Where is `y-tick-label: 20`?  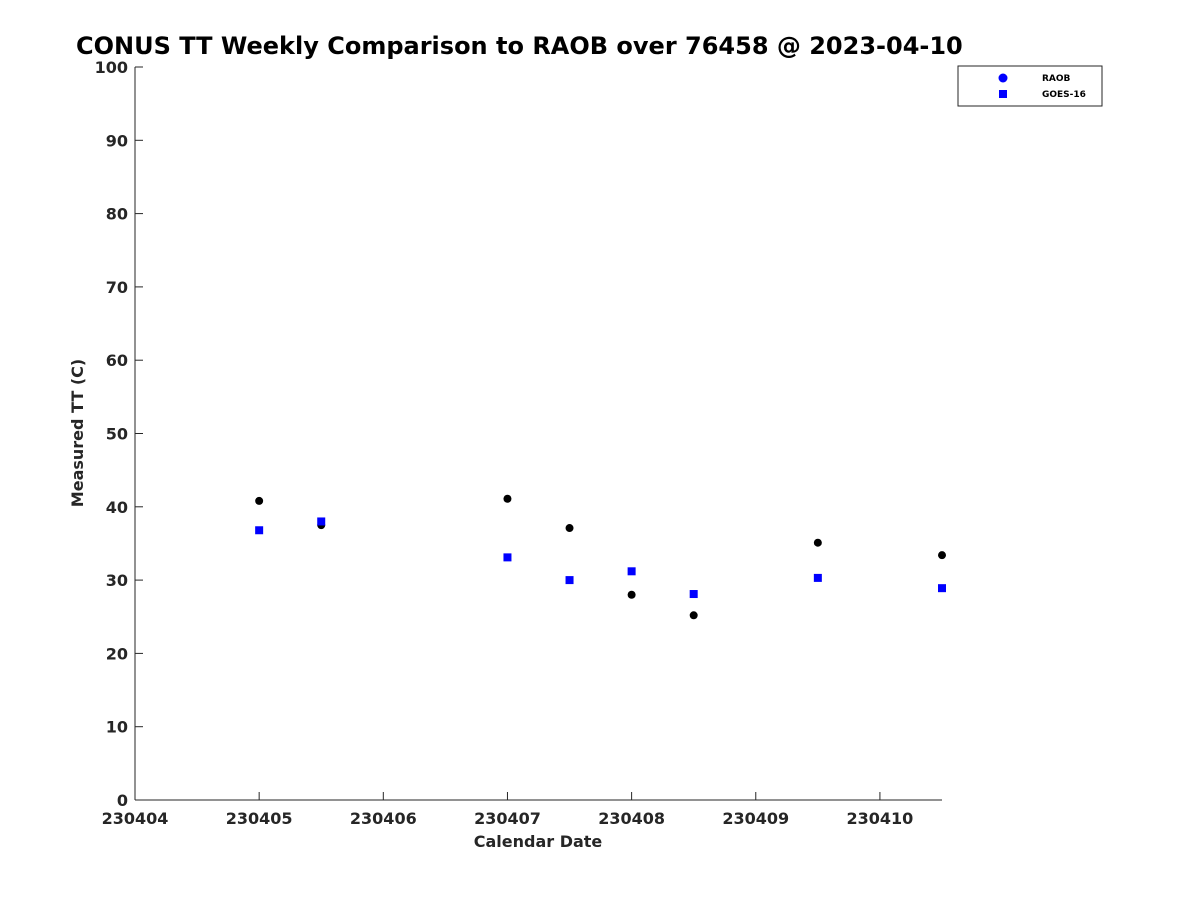 y-tick-label: 20 is located at coordinates (117, 653).